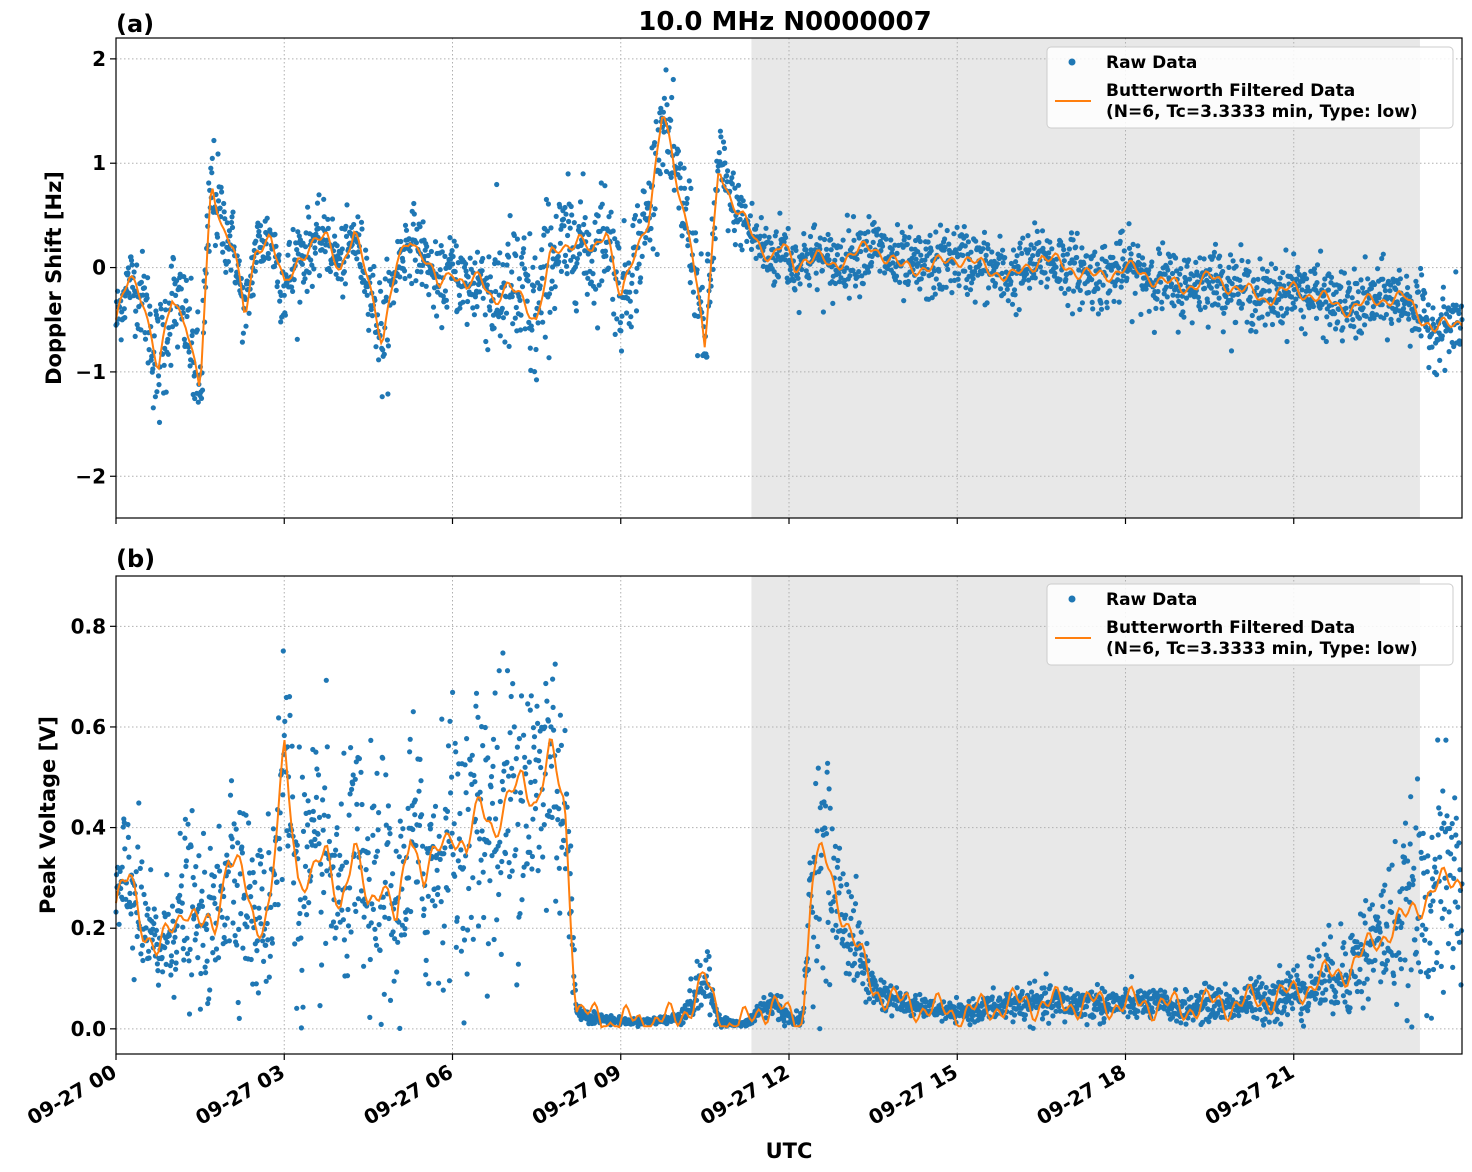  I want to click on y-tick-label: 1, so click(99, 163).